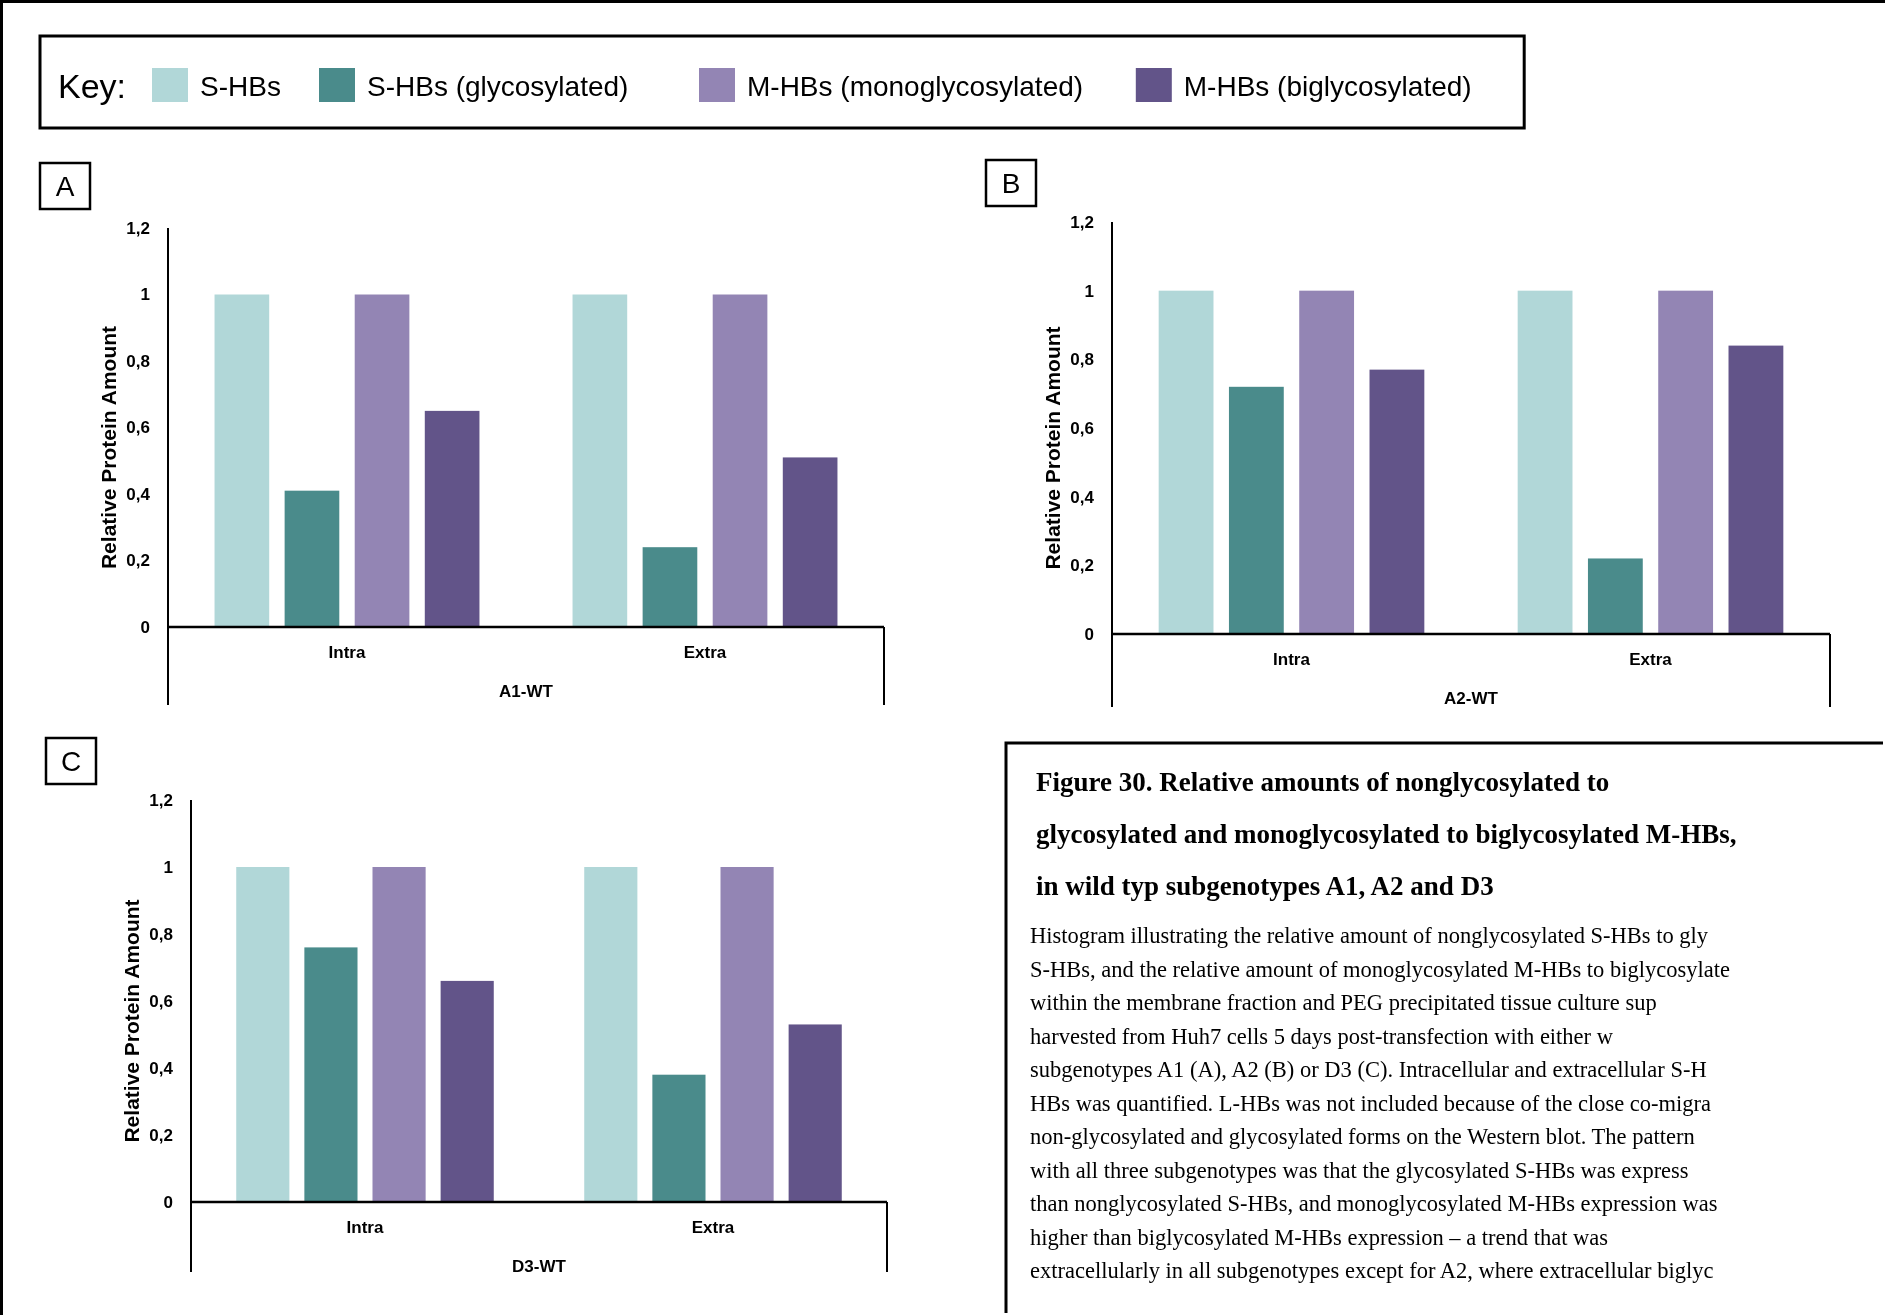 The image size is (1885, 1315). I want to click on chart-title: B, so click(1011, 183).